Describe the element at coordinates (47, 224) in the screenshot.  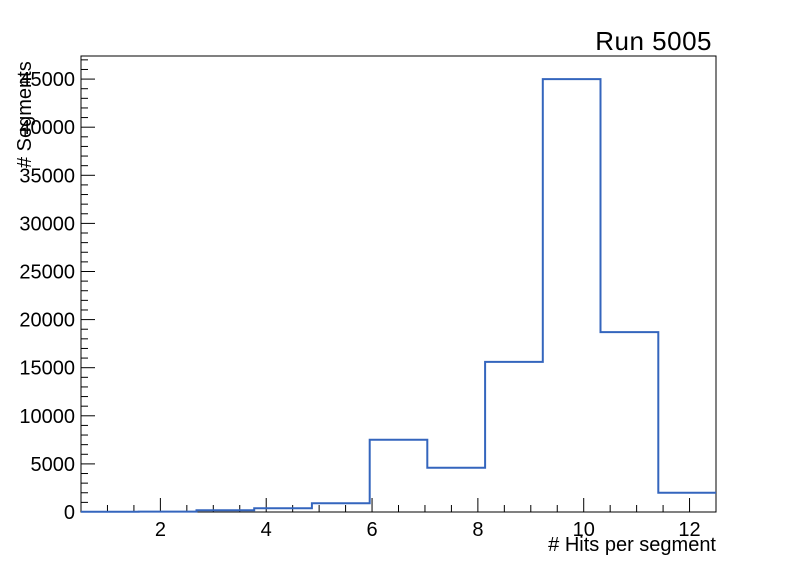
I see `y-tick-label: 30000` at that location.